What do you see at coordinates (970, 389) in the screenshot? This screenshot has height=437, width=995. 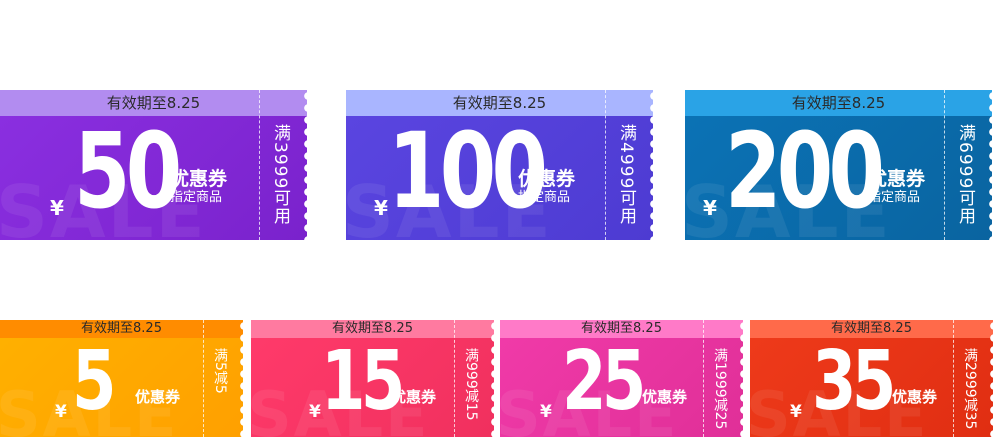 I see `coupon-condition: 满2999减35` at bounding box center [970, 389].